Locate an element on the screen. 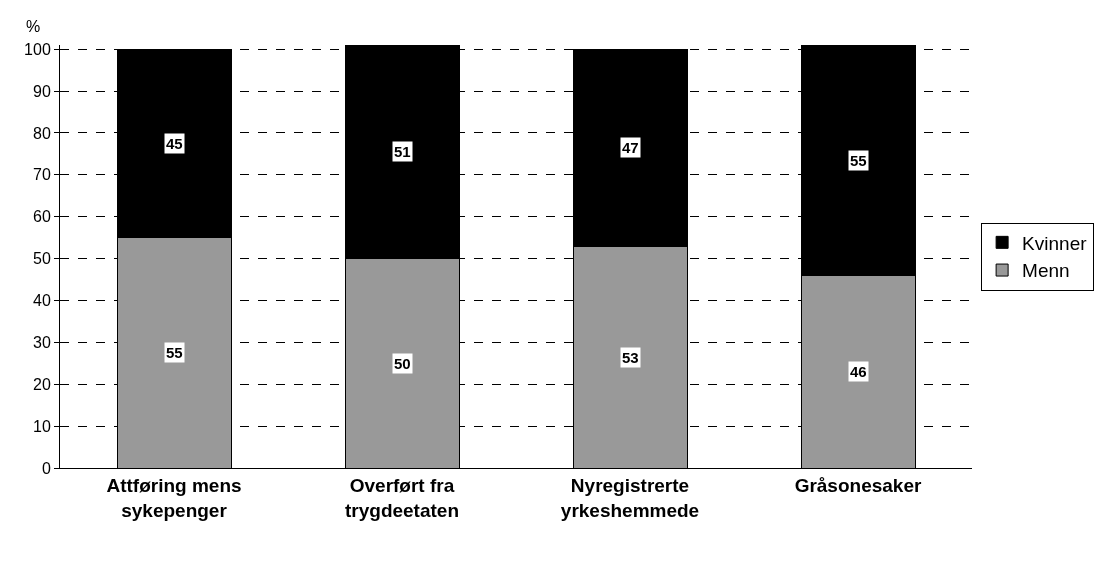 This screenshot has height=563, width=1106. data-label: 47 is located at coordinates (630, 147).